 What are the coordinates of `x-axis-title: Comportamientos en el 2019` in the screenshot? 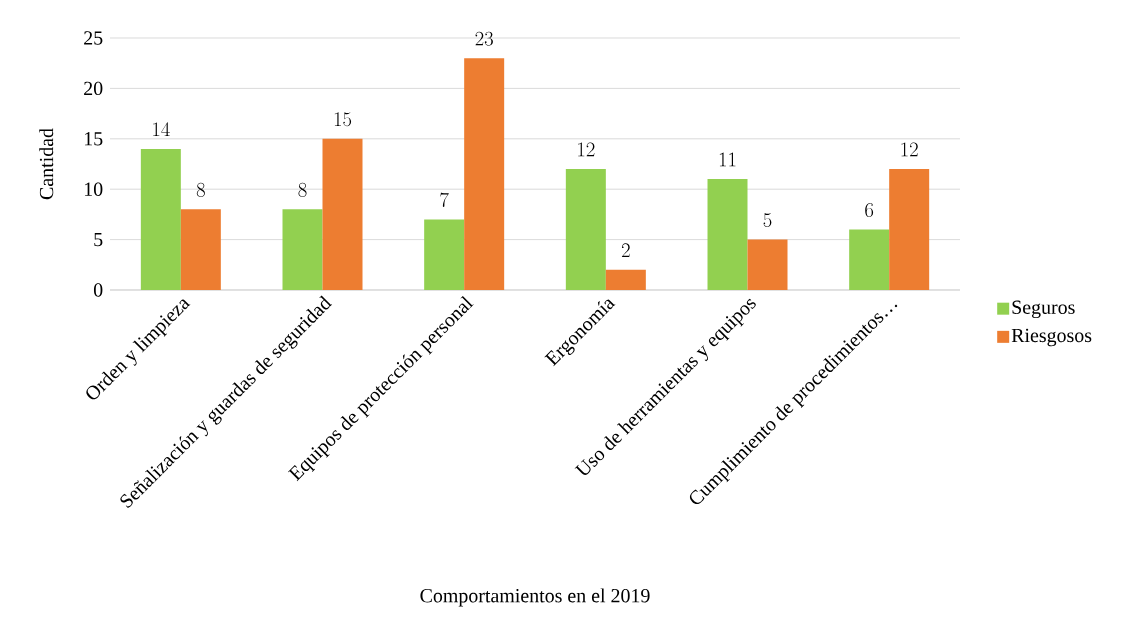 It's located at (535, 597).